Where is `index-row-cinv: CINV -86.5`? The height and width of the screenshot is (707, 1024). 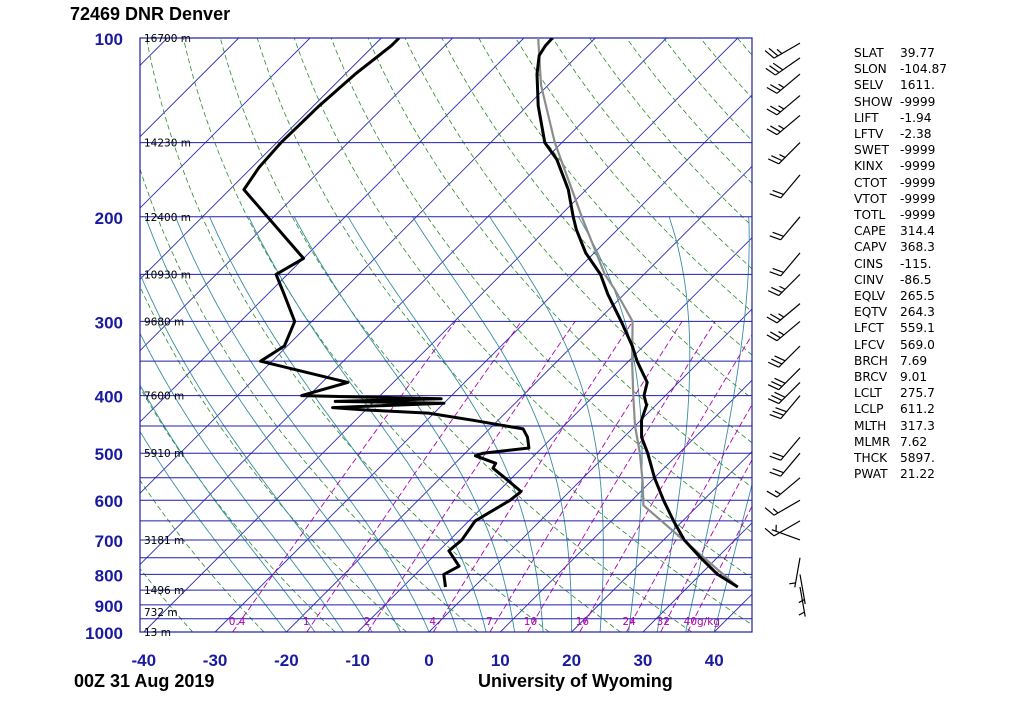 index-row-cinv: CINV -86.5 is located at coordinates (900, 280).